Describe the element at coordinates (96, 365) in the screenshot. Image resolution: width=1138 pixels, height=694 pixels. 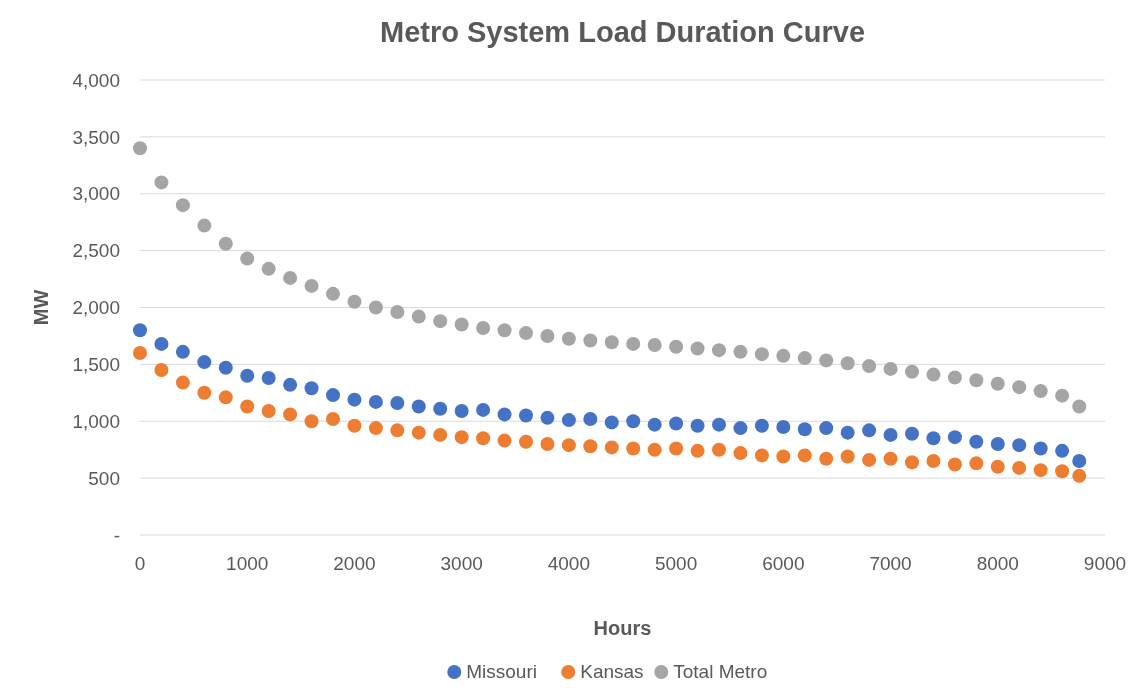
I see `y-tick-label: 1,500` at that location.